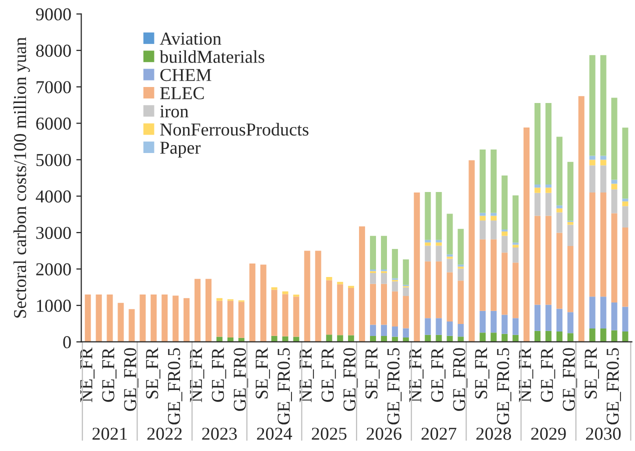 This screenshot has width=635, height=451. Describe the element at coordinates (182, 93) in the screenshot. I see `legend-label: ELEC` at that location.